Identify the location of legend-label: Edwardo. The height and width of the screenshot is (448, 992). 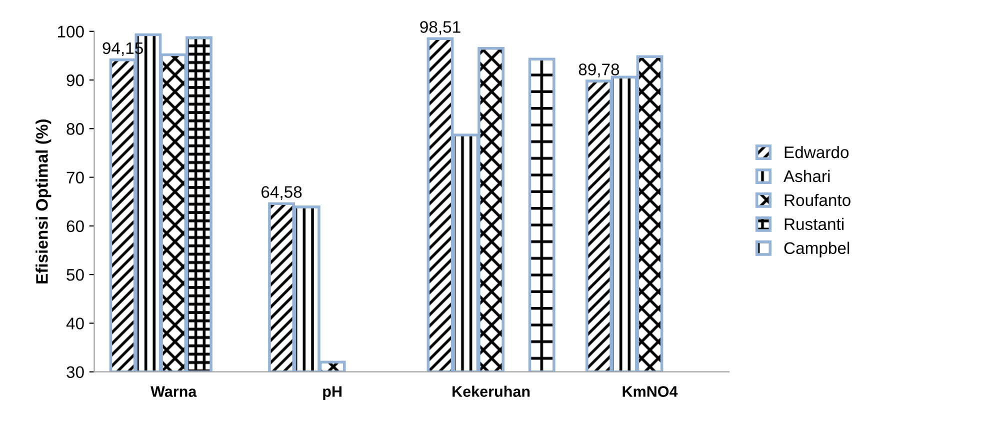
(816, 152).